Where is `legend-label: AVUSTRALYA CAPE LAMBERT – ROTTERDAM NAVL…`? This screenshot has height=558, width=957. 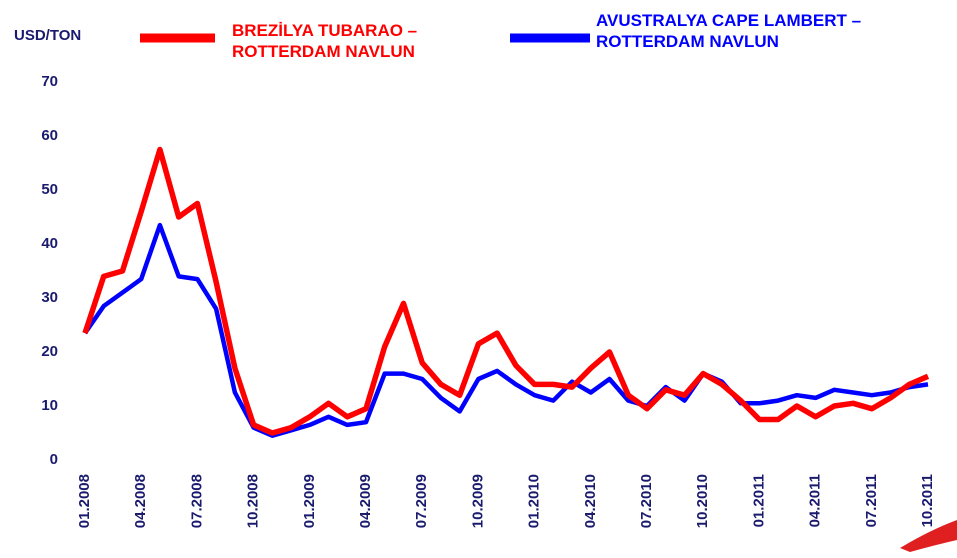
legend-label: AVUSTRALYA CAPE LAMBERT – ROTTERDAM NAVL… is located at coordinates (729, 31).